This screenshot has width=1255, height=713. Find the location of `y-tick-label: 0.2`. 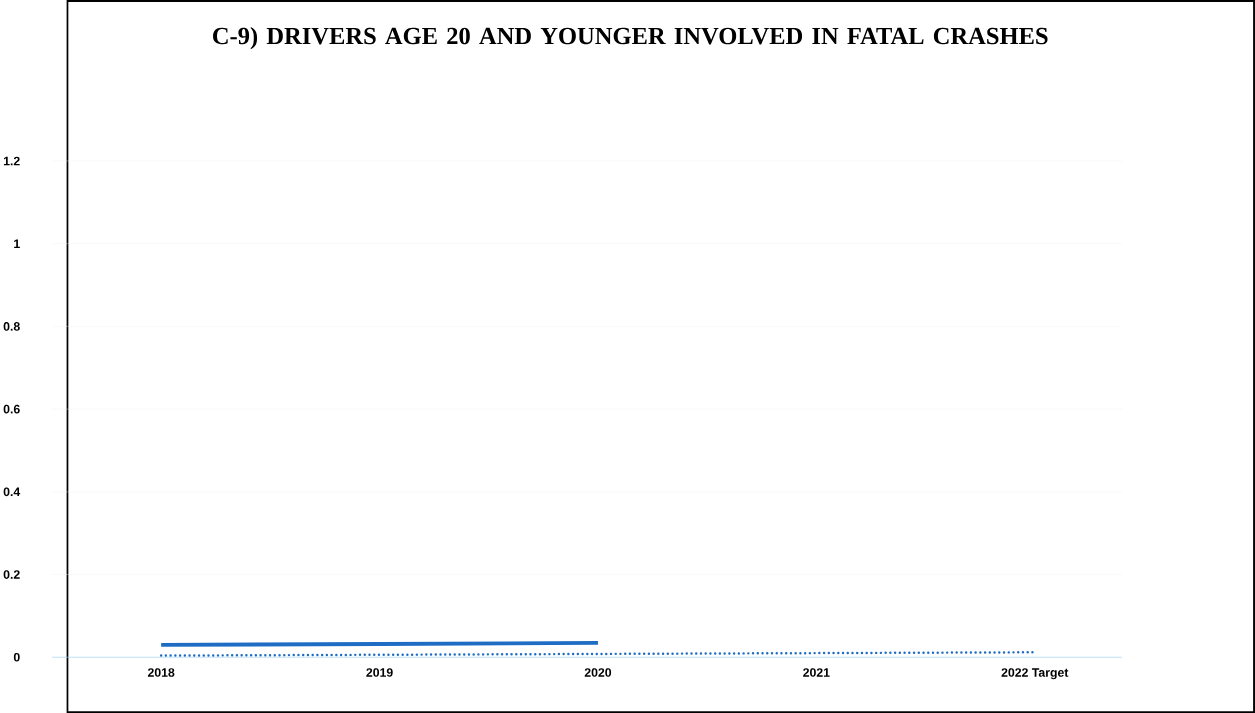

y-tick-label: 0.2 is located at coordinates (11, 574).